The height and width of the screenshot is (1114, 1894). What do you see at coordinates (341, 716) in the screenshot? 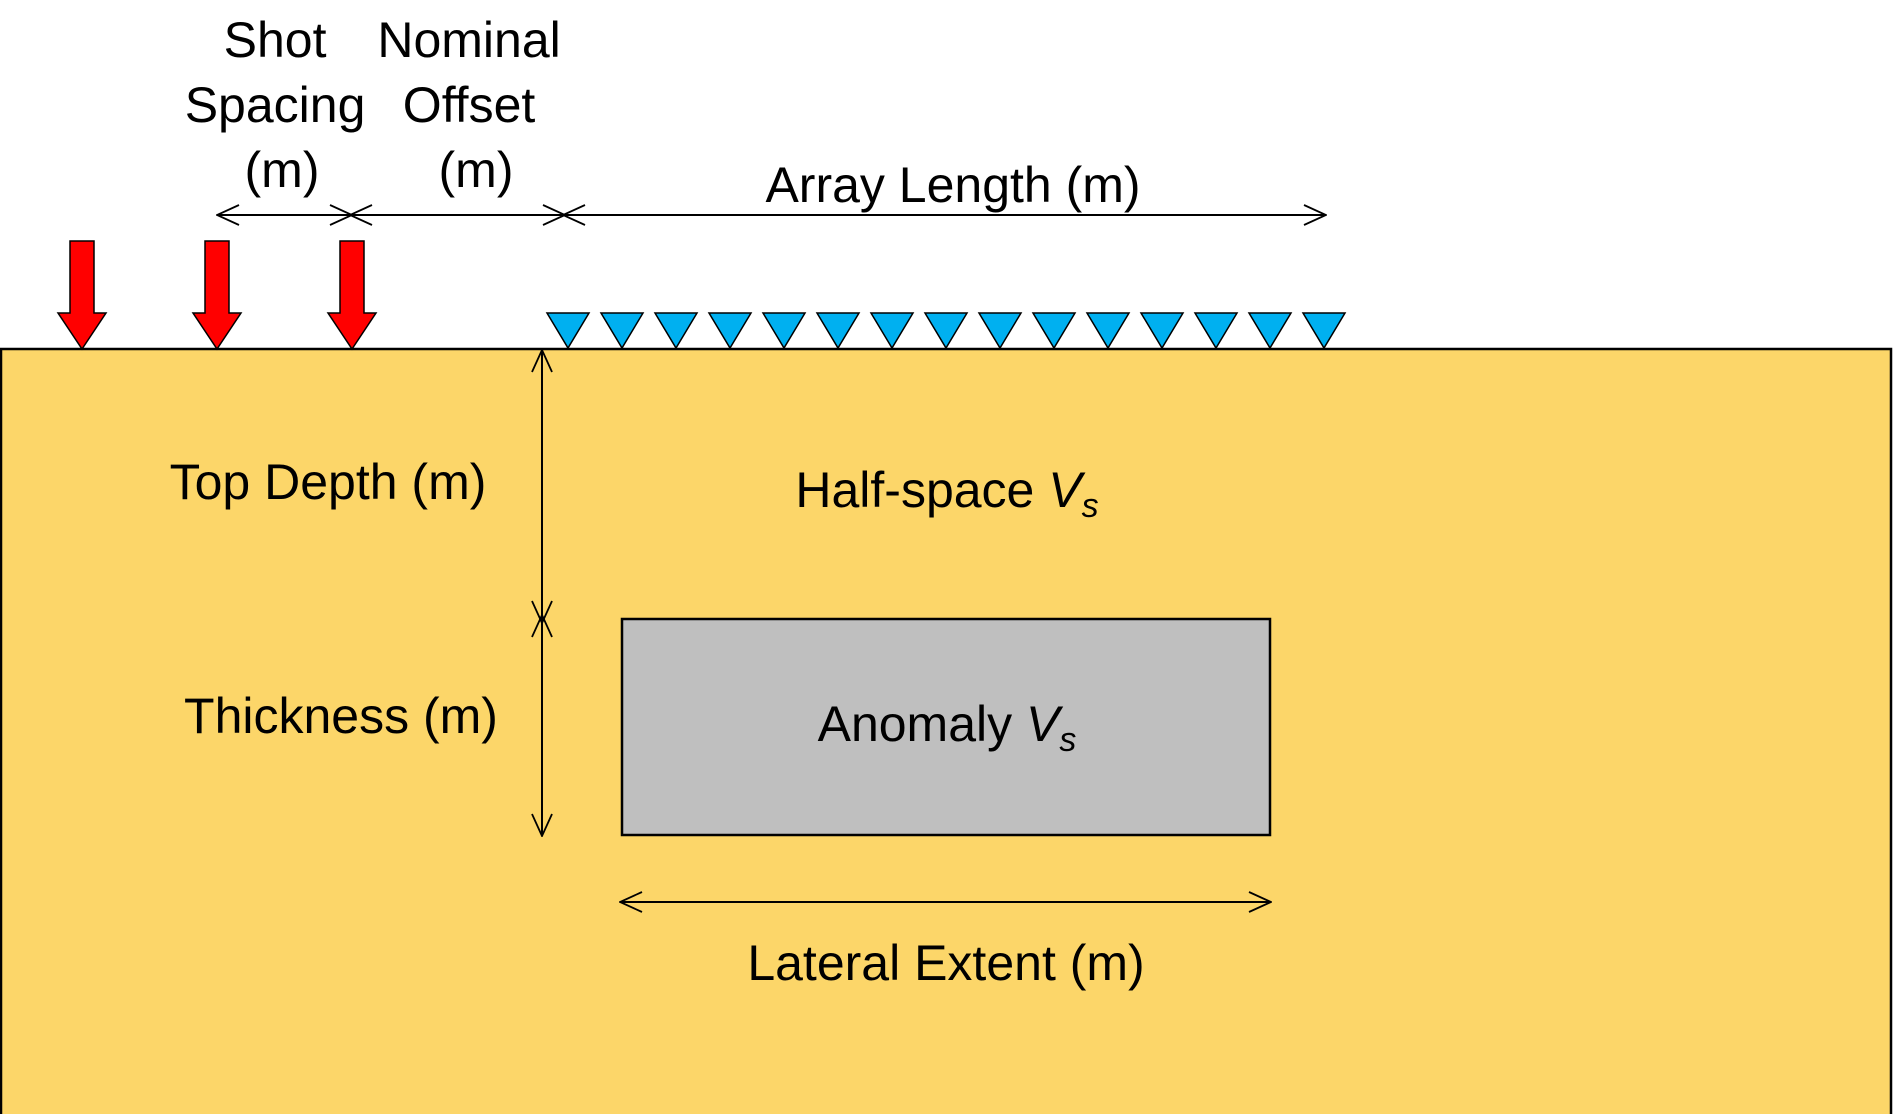
I see `thickness-label: Thickness (m)` at bounding box center [341, 716].